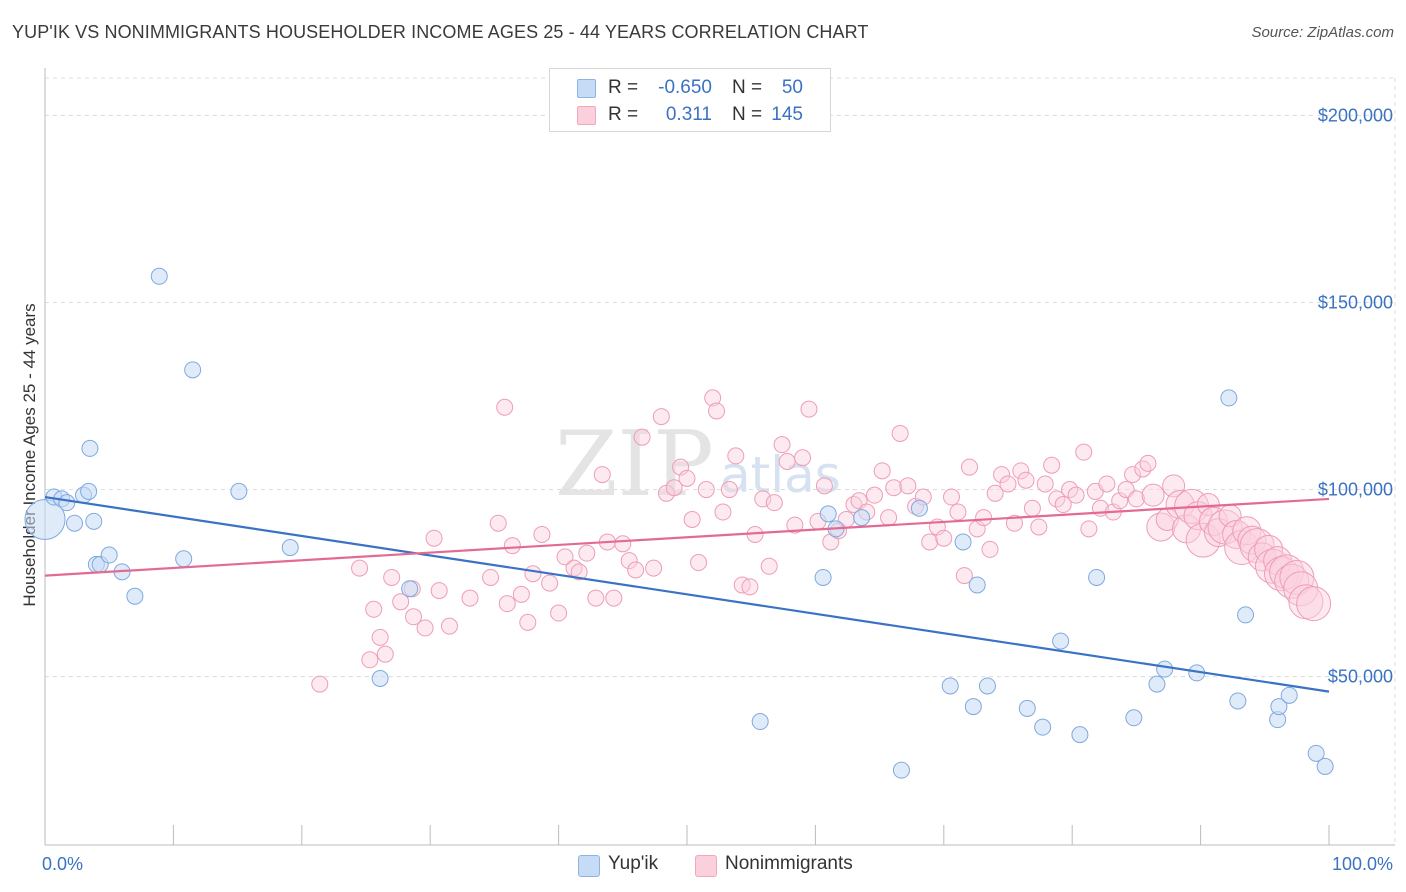  I want to click on y-tick-label: $100,000, so click(1355, 490).